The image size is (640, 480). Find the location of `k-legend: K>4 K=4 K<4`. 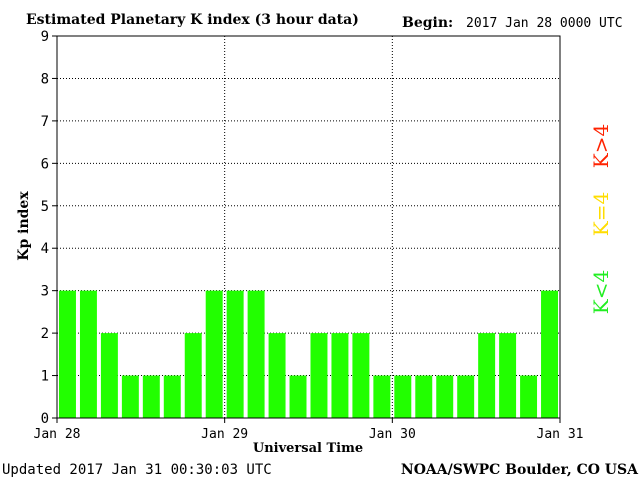

k-legend: K>4 K=4 K<4 is located at coordinates (601, 219).